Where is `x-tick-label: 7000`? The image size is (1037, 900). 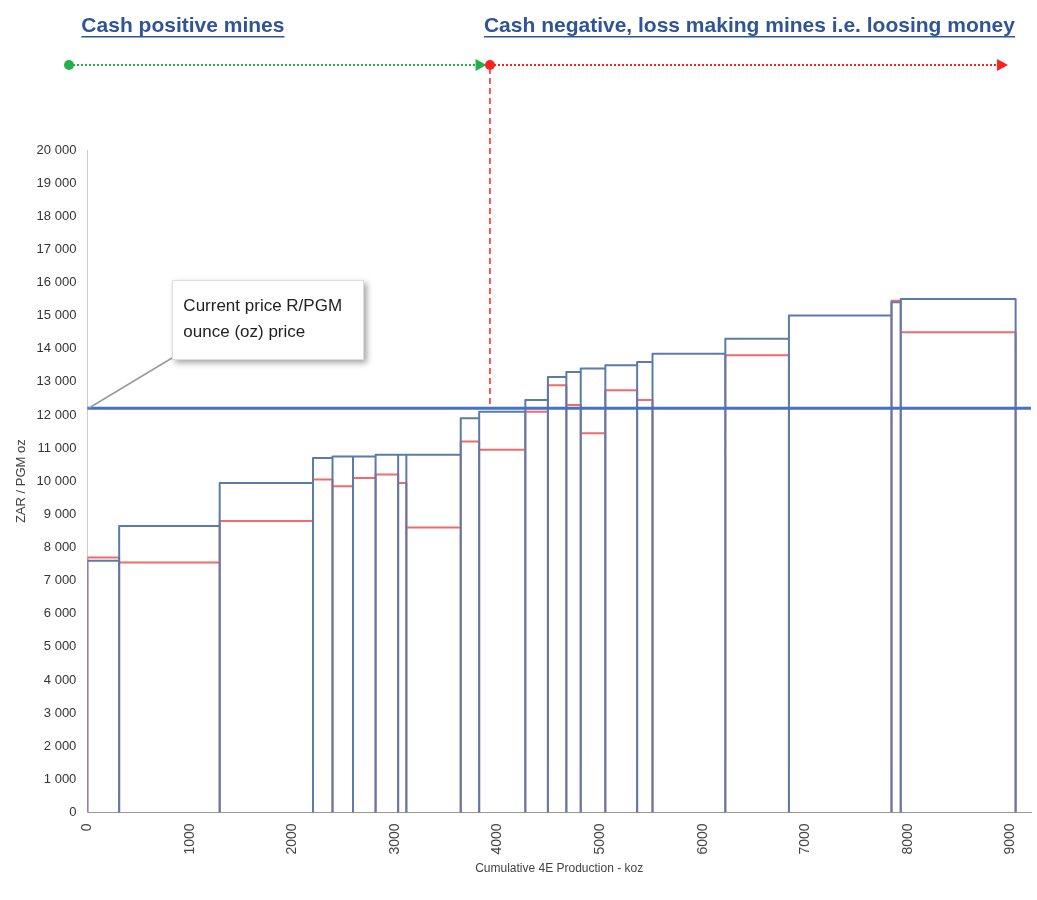 x-tick-label: 7000 is located at coordinates (804, 839).